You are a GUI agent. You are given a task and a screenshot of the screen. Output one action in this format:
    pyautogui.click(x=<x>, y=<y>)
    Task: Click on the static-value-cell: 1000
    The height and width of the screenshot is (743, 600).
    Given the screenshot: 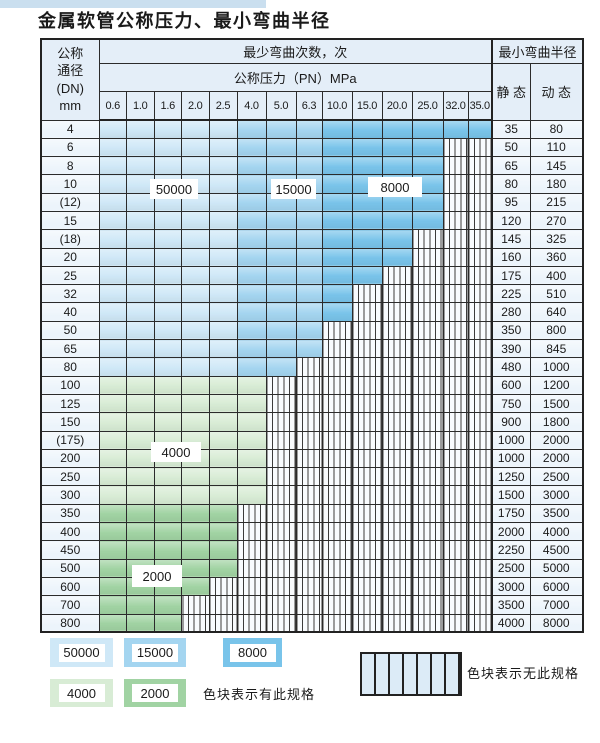 What is the action you would take?
    pyautogui.click(x=511, y=458)
    